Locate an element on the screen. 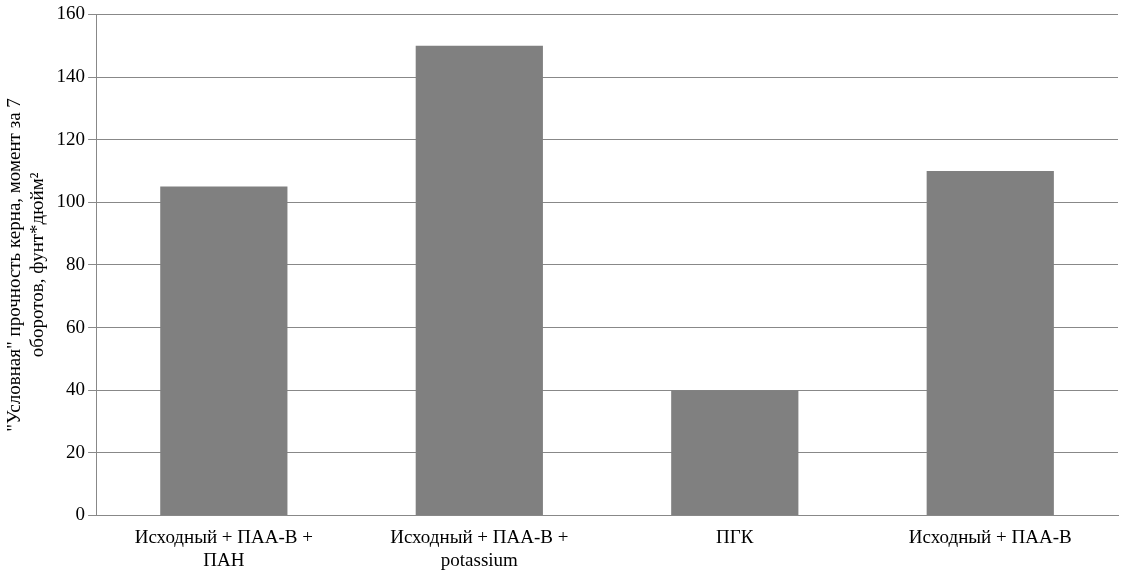  y-tick-label: 40 is located at coordinates (76, 389).